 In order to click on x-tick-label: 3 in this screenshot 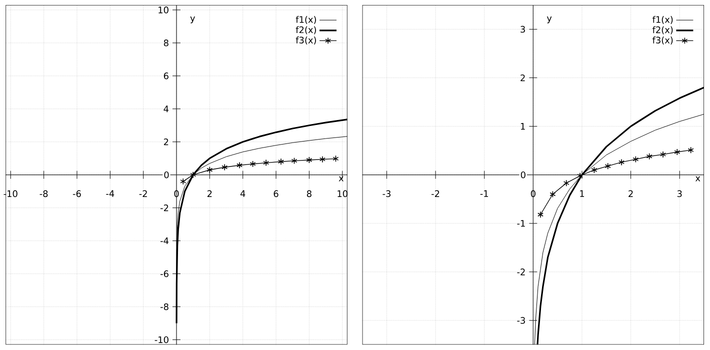, I will do `click(679, 194)`.